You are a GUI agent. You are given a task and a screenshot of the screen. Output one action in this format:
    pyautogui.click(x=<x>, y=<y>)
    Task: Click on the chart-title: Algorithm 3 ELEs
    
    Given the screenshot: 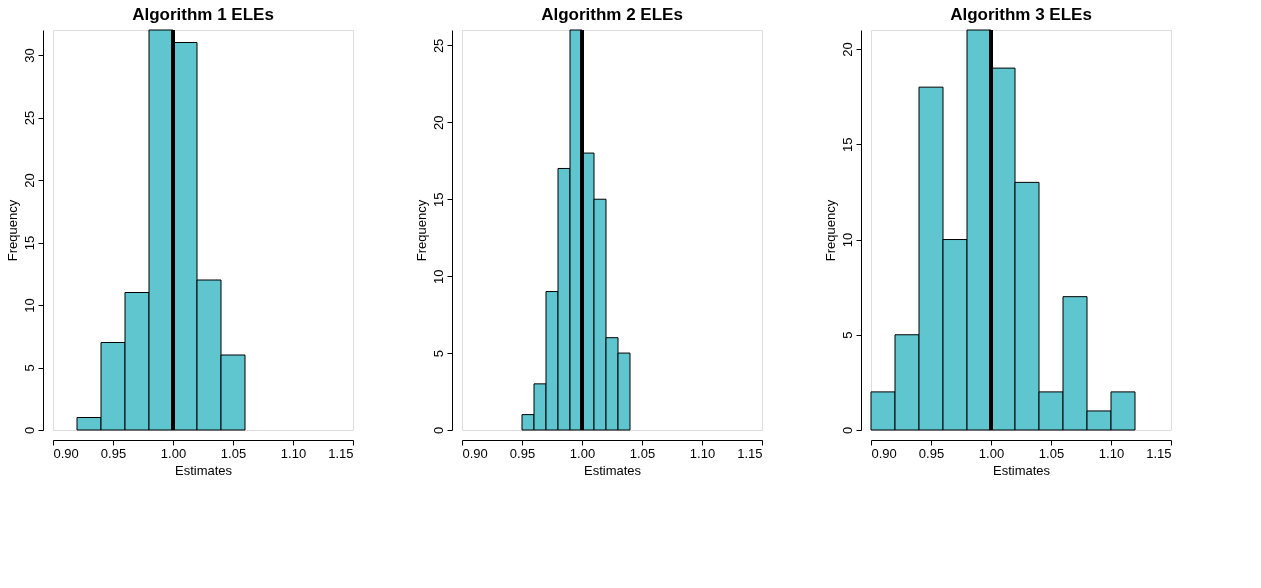 What is the action you would take?
    pyautogui.click(x=1021, y=14)
    